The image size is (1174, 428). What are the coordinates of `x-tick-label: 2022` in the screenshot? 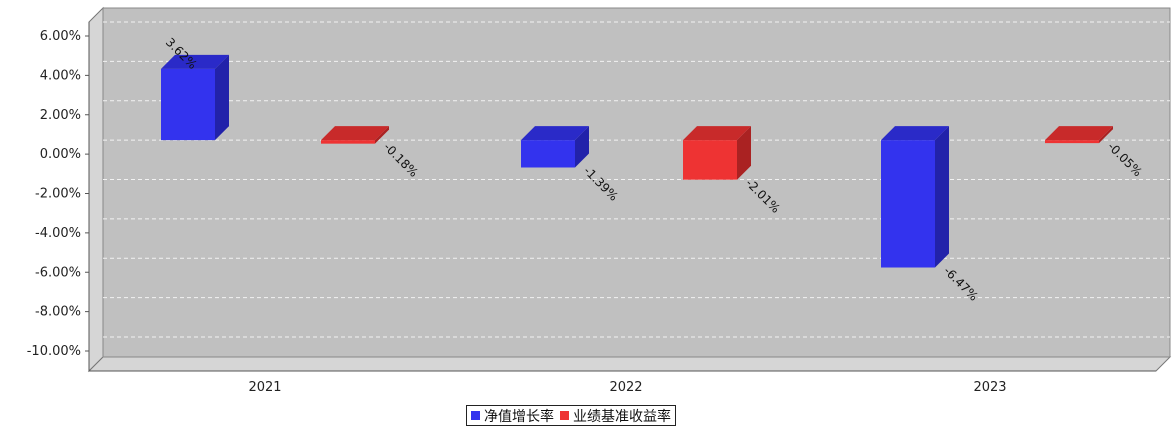 It's located at (625, 387).